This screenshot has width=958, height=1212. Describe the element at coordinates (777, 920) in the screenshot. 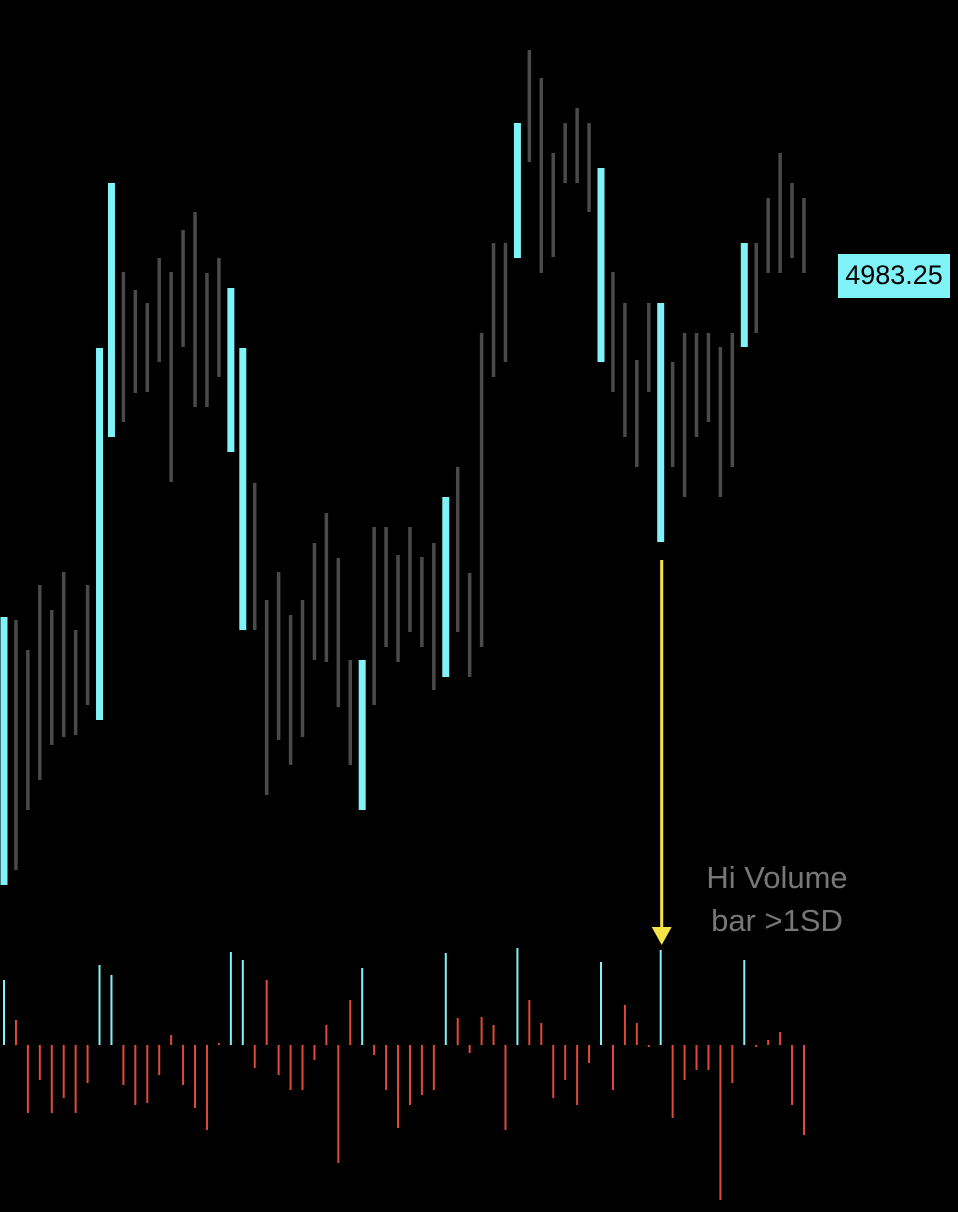

I see `annotation-text: bar >1SD` at that location.